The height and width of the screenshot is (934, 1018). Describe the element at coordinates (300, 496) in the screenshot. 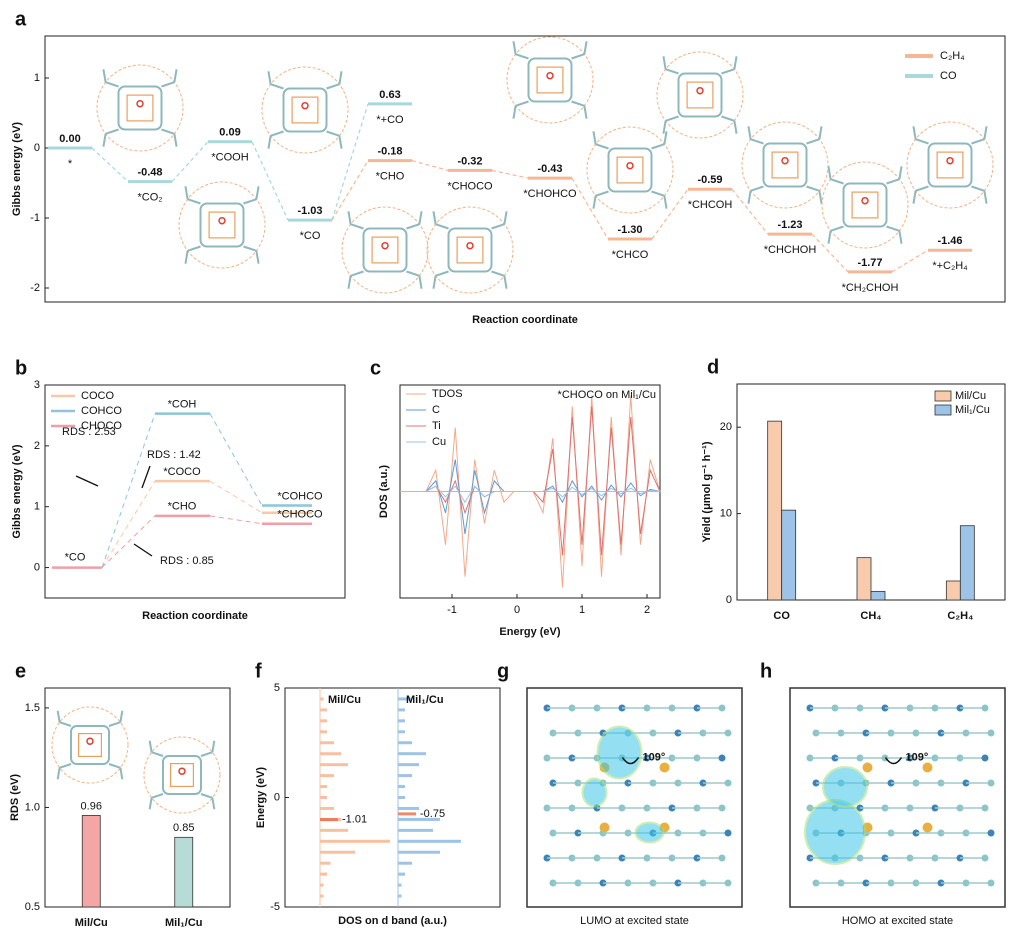

I see `state-label: *COHCO` at that location.